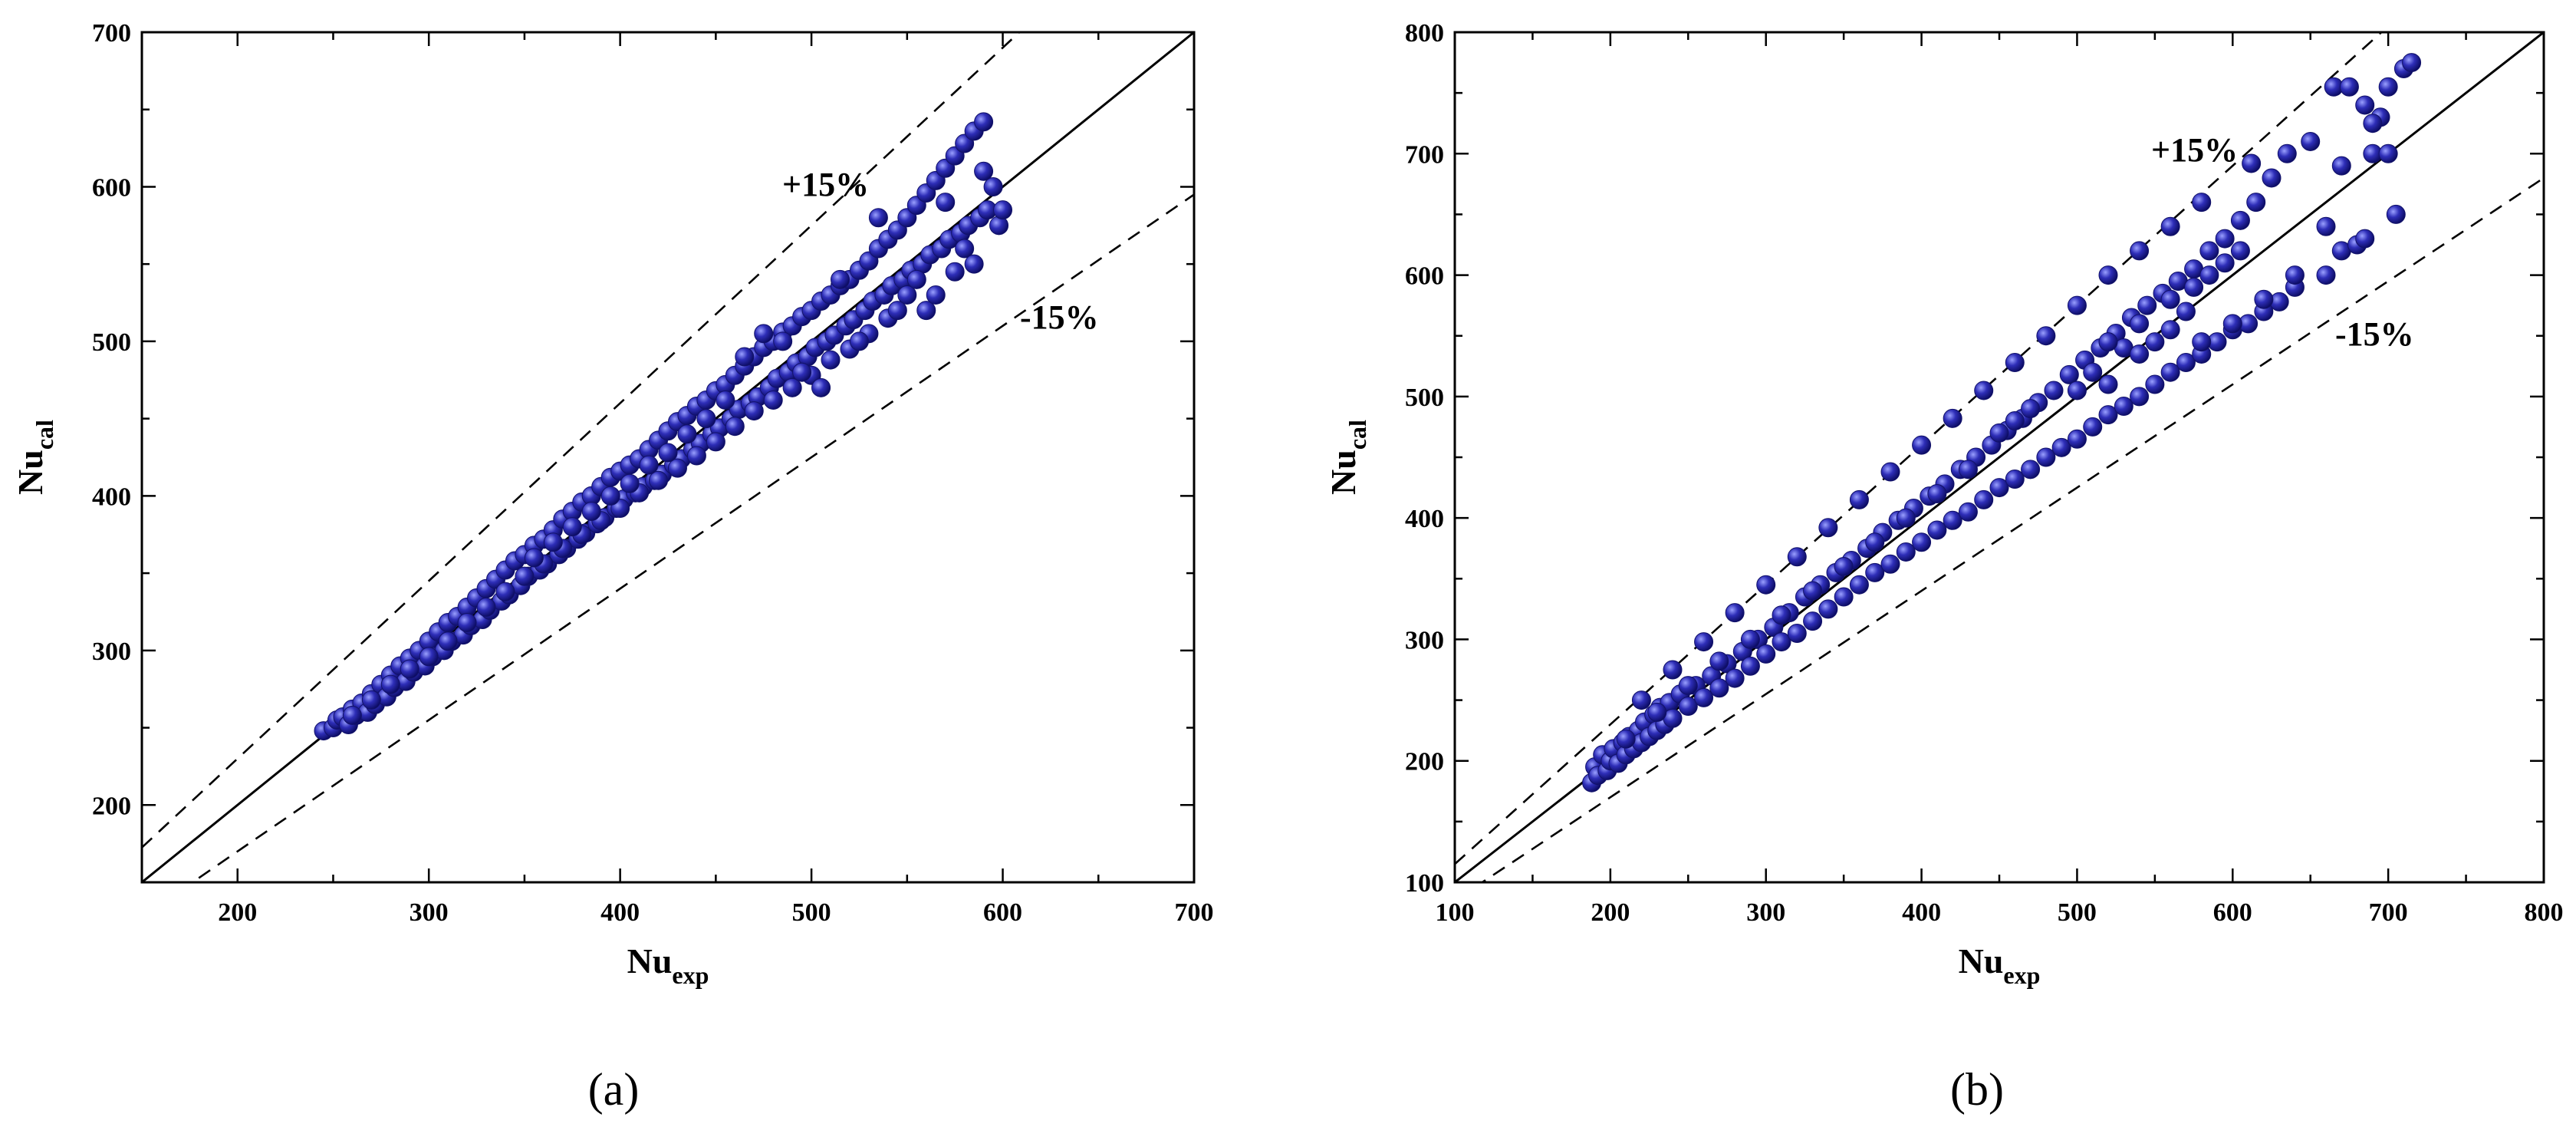 The height and width of the screenshot is (1137, 2576). Describe the element at coordinates (668, 965) in the screenshot. I see `x-axis-title: Nuexp` at that location.